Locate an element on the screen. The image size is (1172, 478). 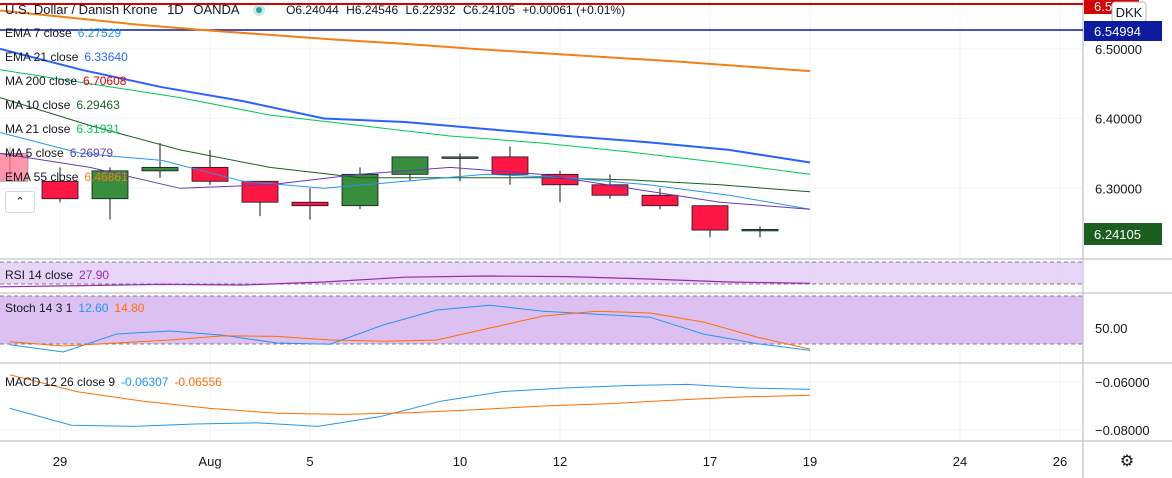
macd-line is located at coordinates (410, 405).